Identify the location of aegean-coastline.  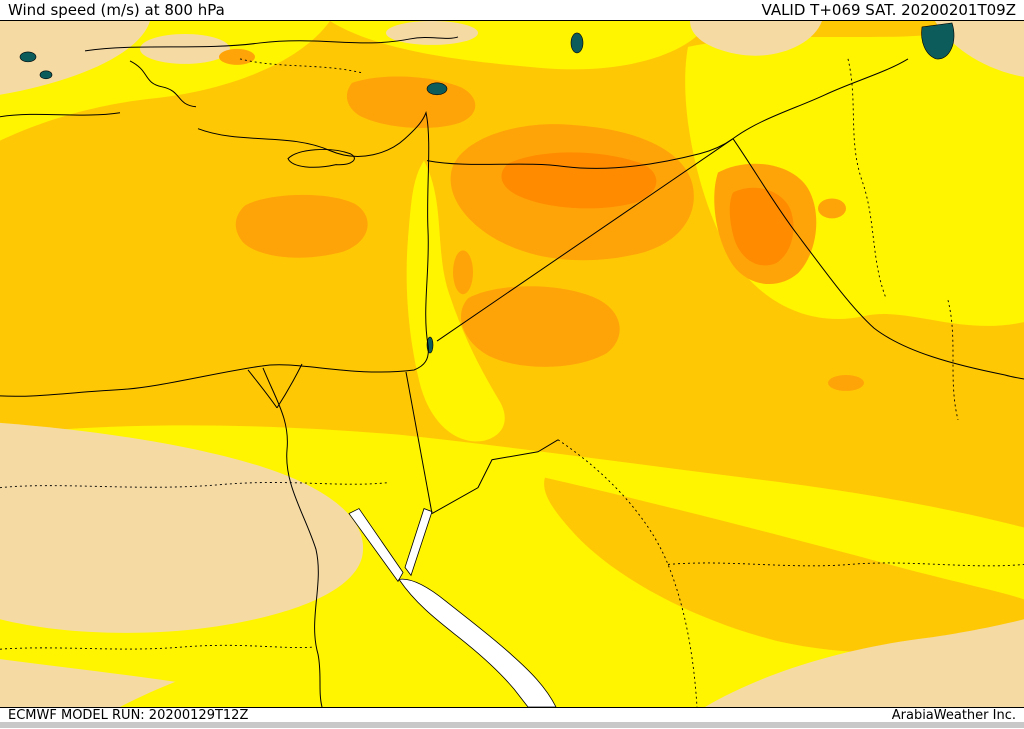
(60, 115).